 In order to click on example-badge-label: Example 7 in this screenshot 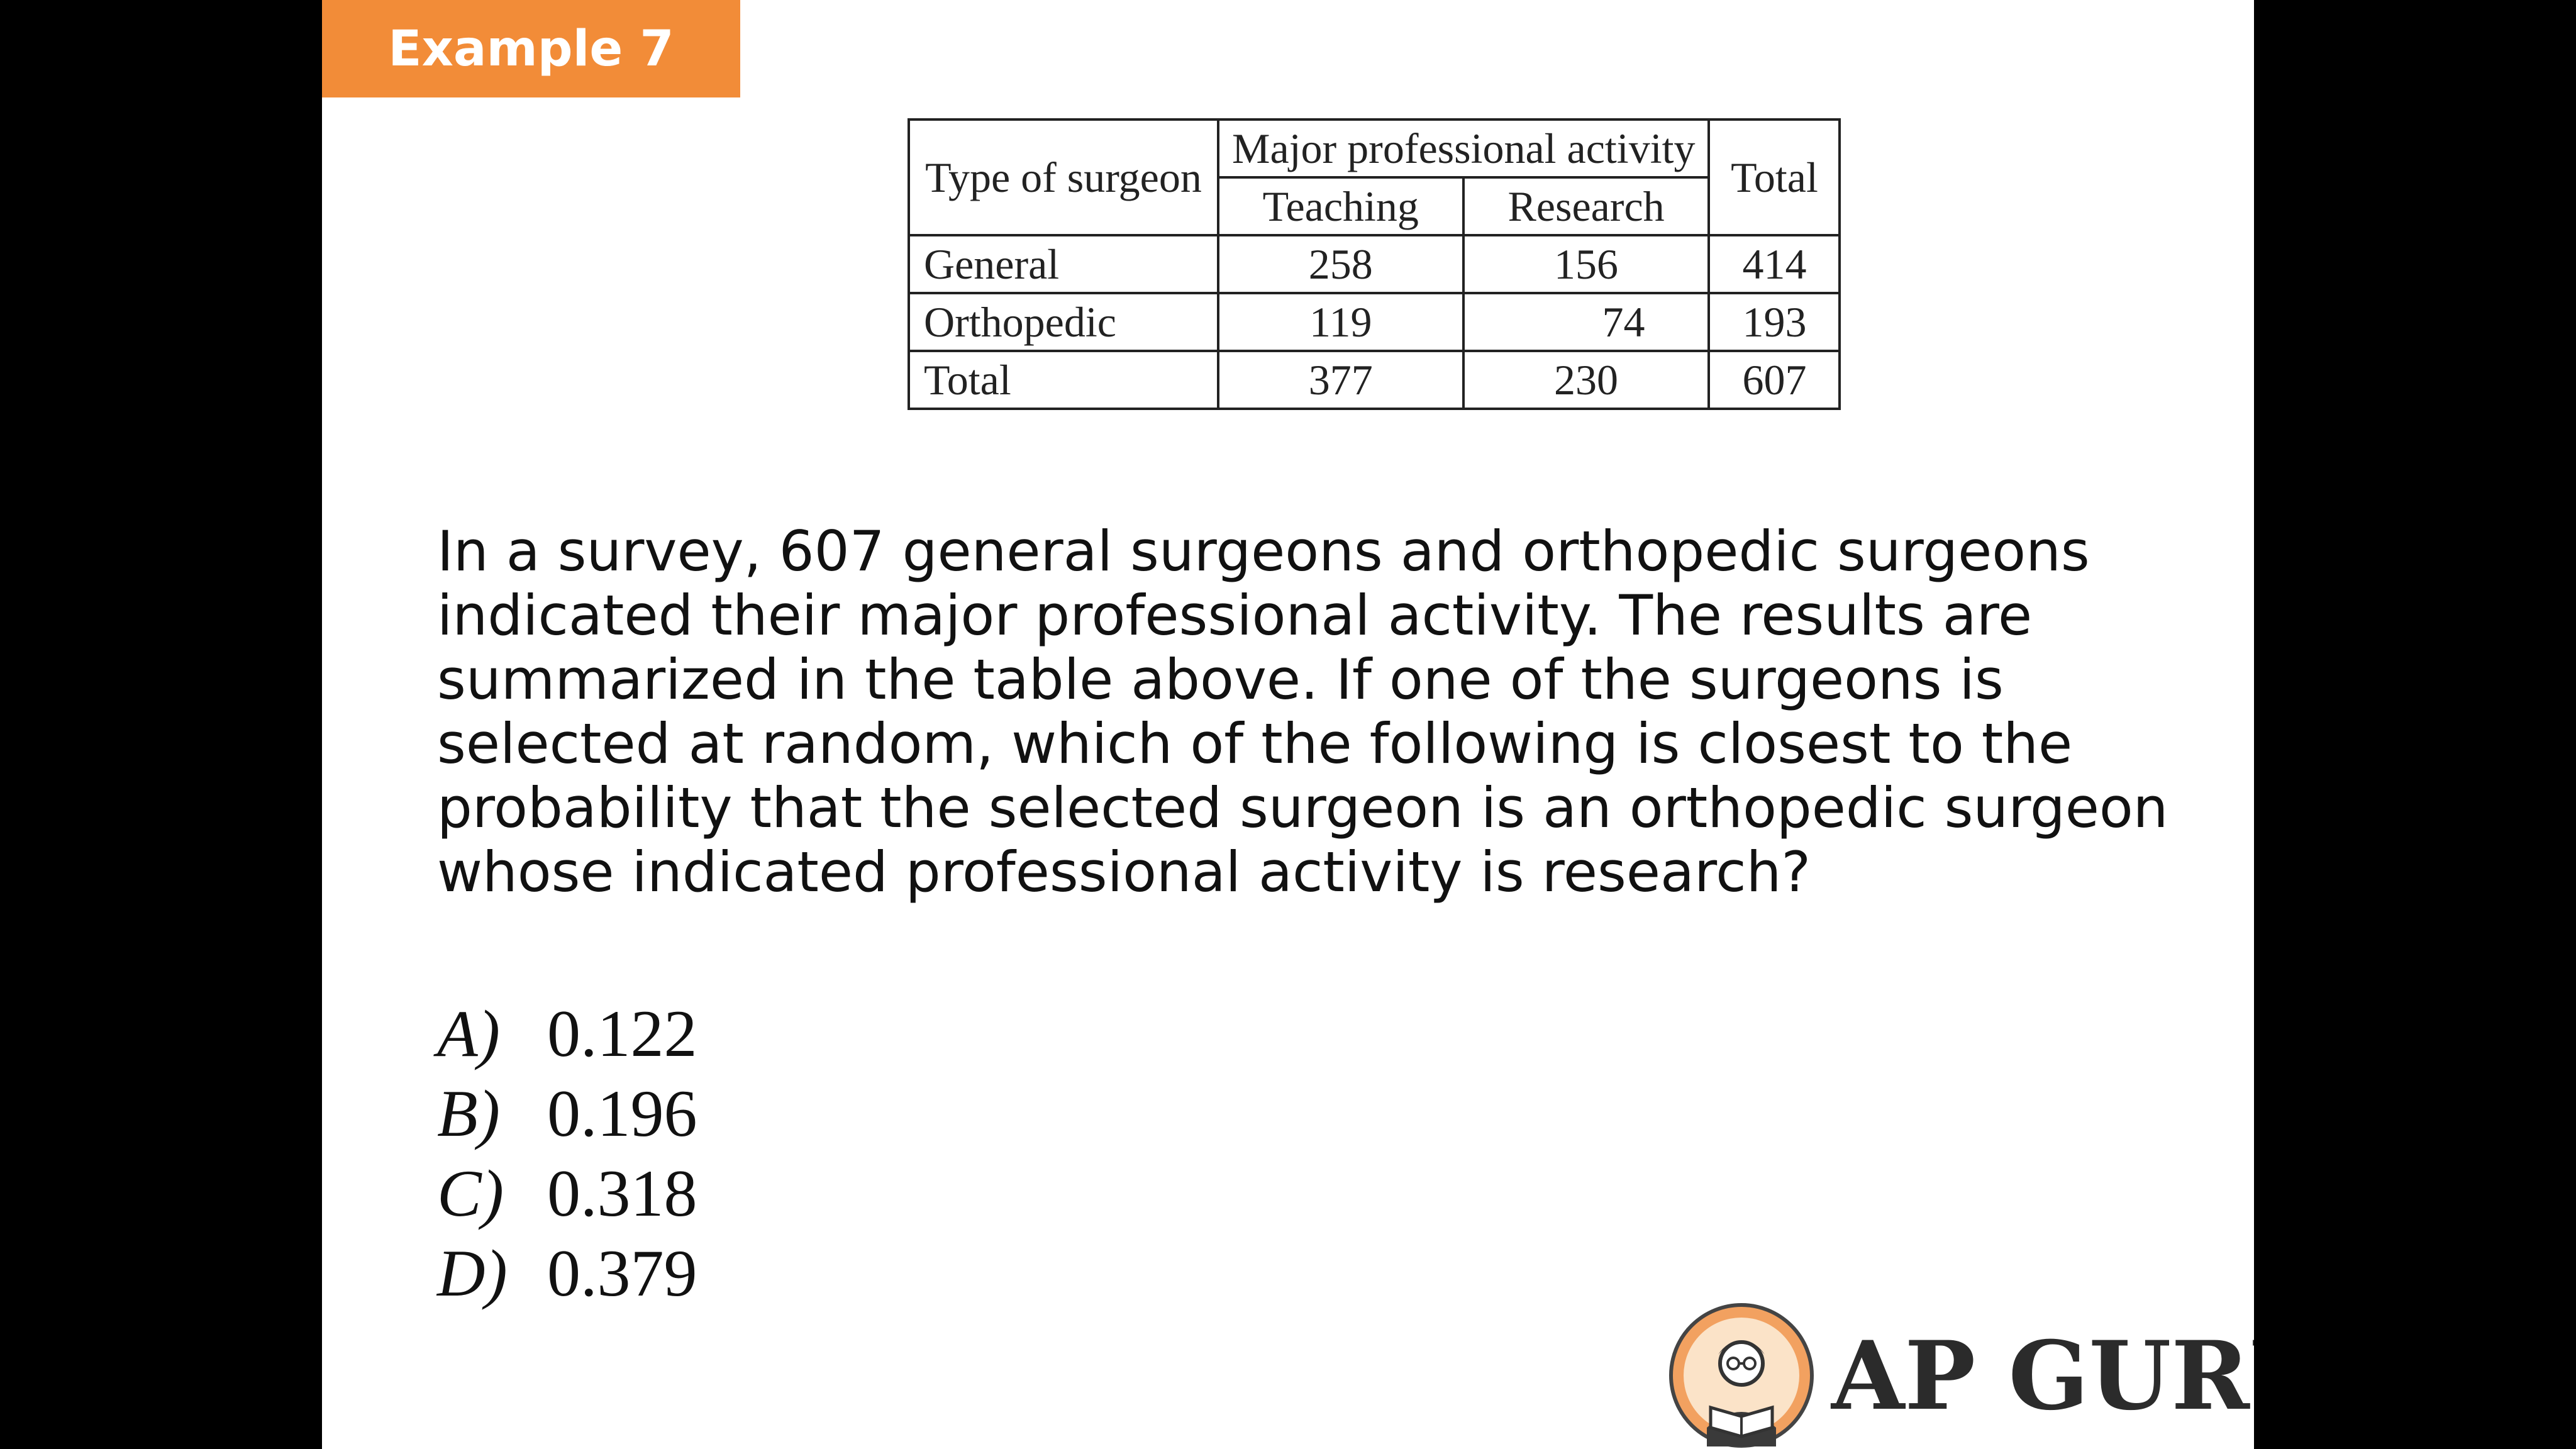, I will do `click(531, 48)`.